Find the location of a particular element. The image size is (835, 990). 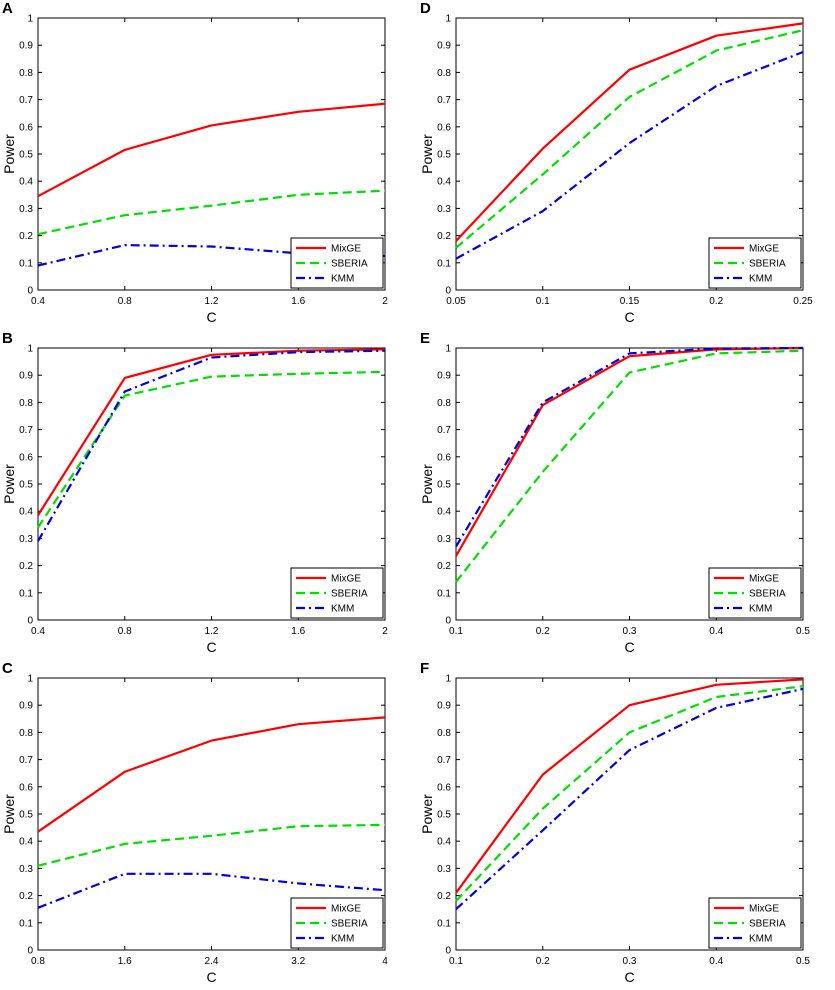

panel-letter: E is located at coordinates (425, 338).